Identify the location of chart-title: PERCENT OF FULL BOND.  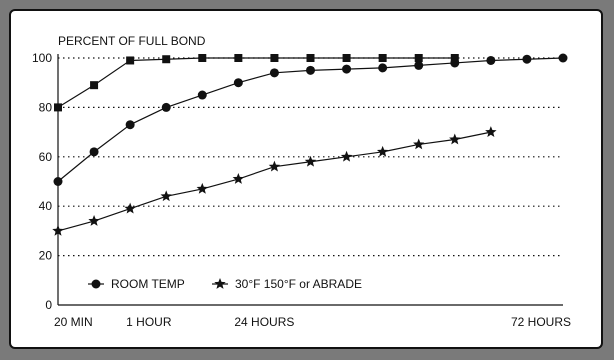
(132, 41).